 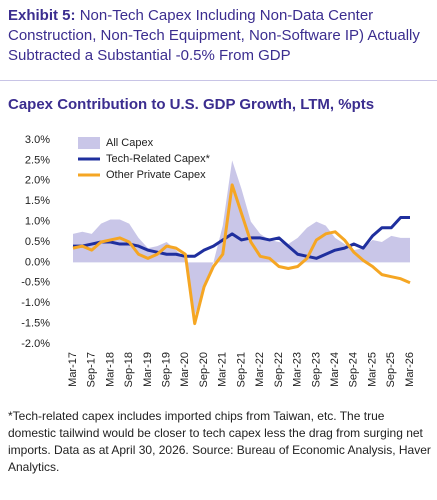 I want to click on y-tick-label: 2.0%, so click(x=37, y=181).